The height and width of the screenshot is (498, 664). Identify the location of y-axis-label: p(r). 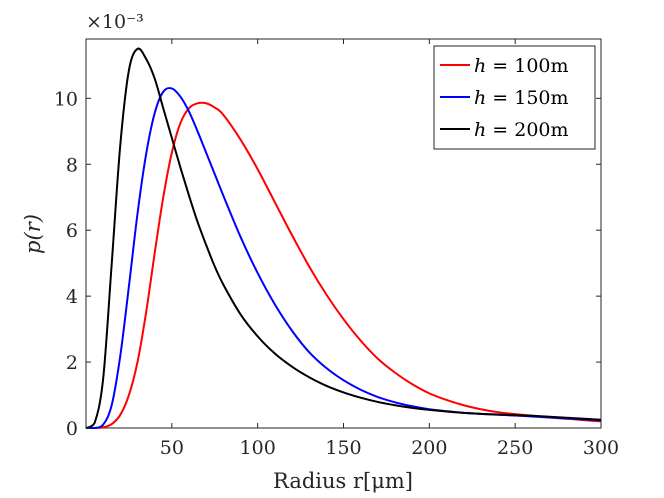
(33, 234).